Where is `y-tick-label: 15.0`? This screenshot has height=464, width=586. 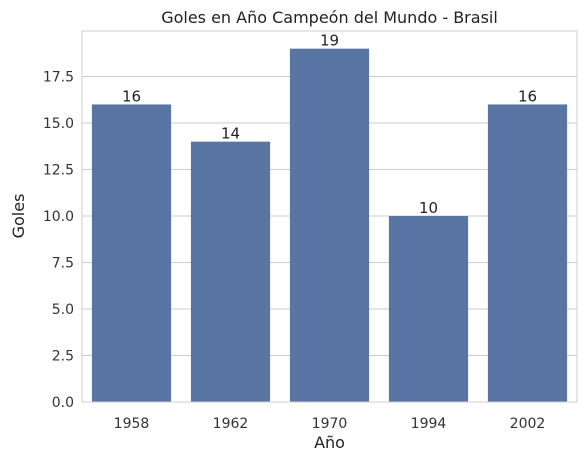
y-tick-label: 15.0 is located at coordinates (58, 124).